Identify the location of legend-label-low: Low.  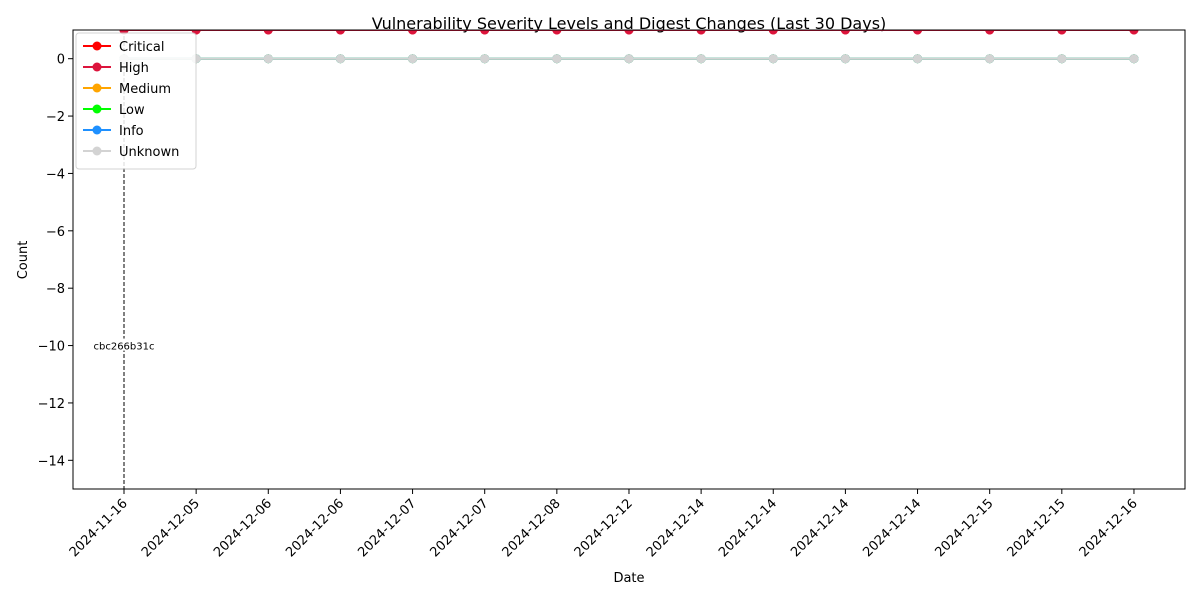
(132, 110).